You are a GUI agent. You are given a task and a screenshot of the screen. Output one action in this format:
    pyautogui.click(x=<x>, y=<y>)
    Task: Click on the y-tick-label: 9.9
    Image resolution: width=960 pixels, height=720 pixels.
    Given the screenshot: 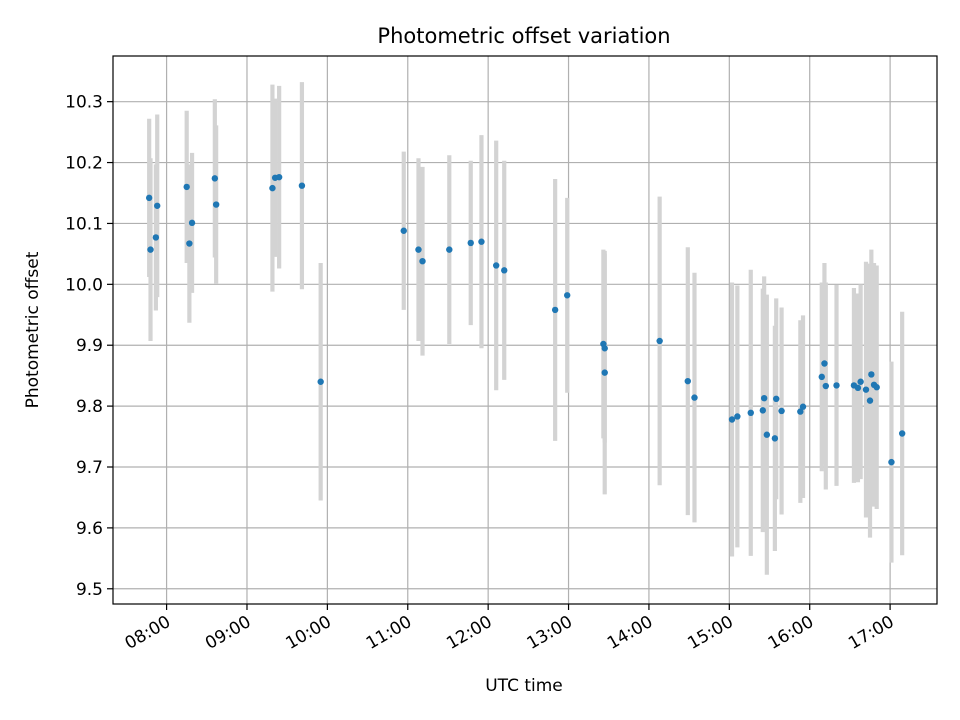 What is the action you would take?
    pyautogui.click(x=89, y=346)
    